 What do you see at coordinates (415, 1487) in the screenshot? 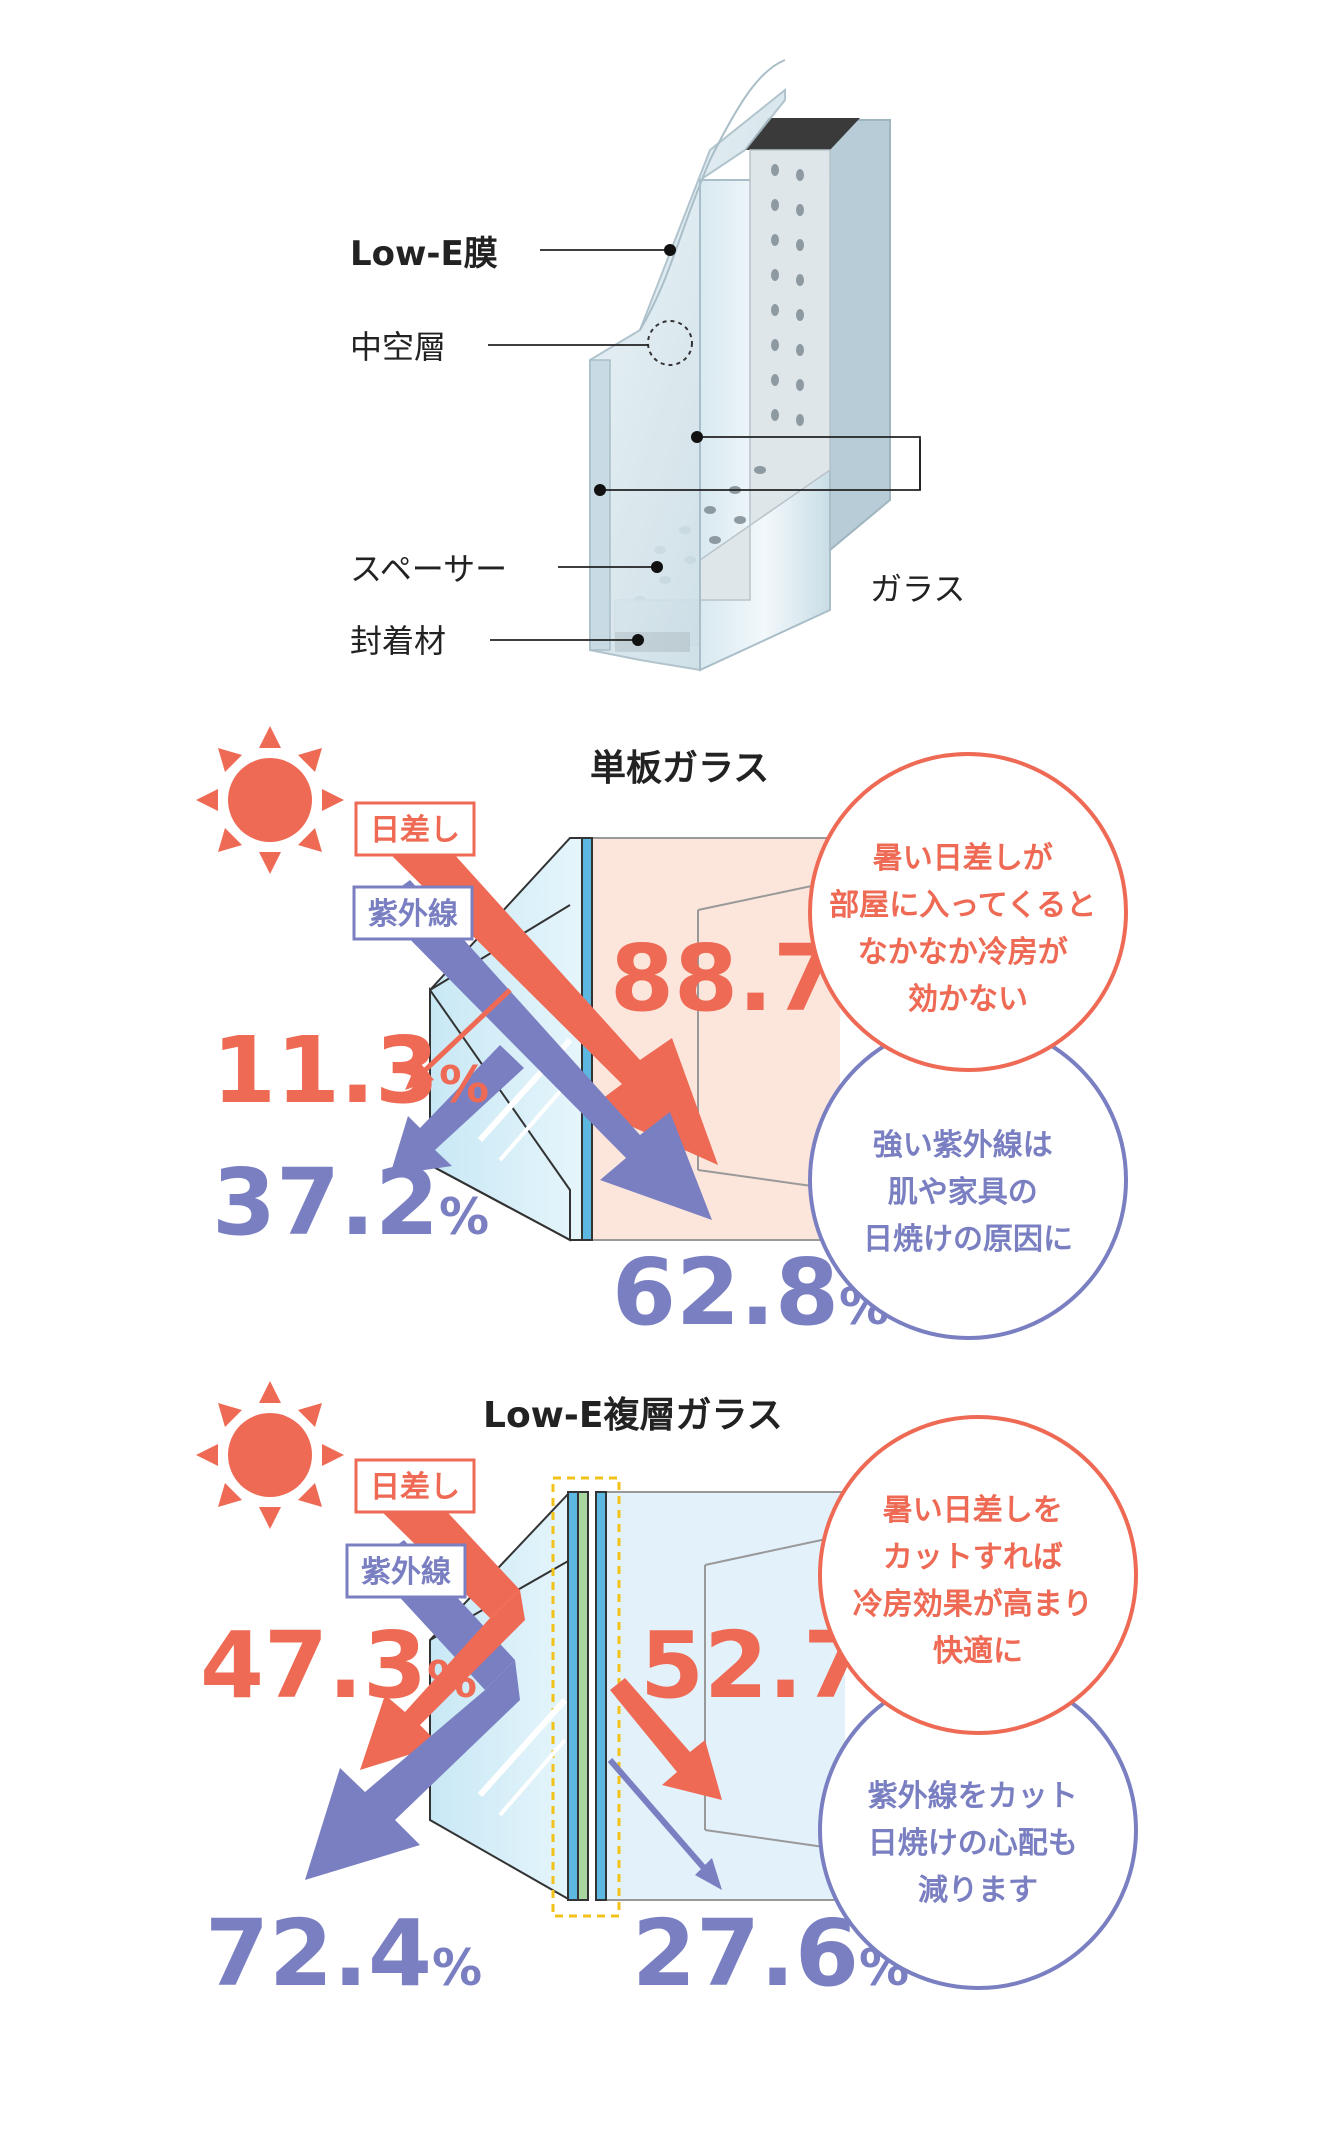
I see `lowe-tag-sunlight: 日差し` at bounding box center [415, 1487].